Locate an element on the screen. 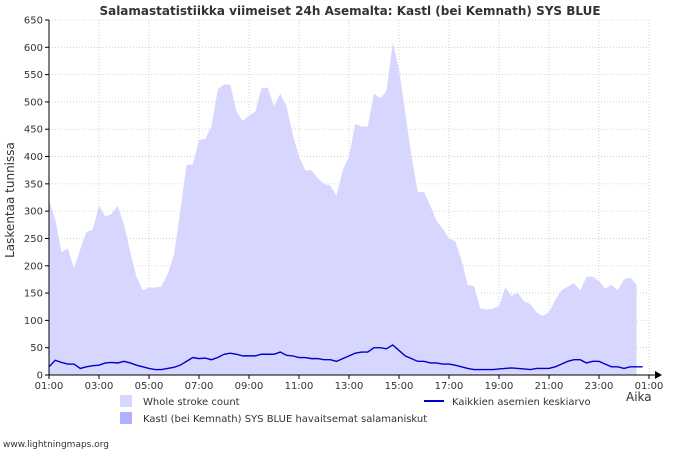  x-tick-label: 05:00 is located at coordinates (149, 386).